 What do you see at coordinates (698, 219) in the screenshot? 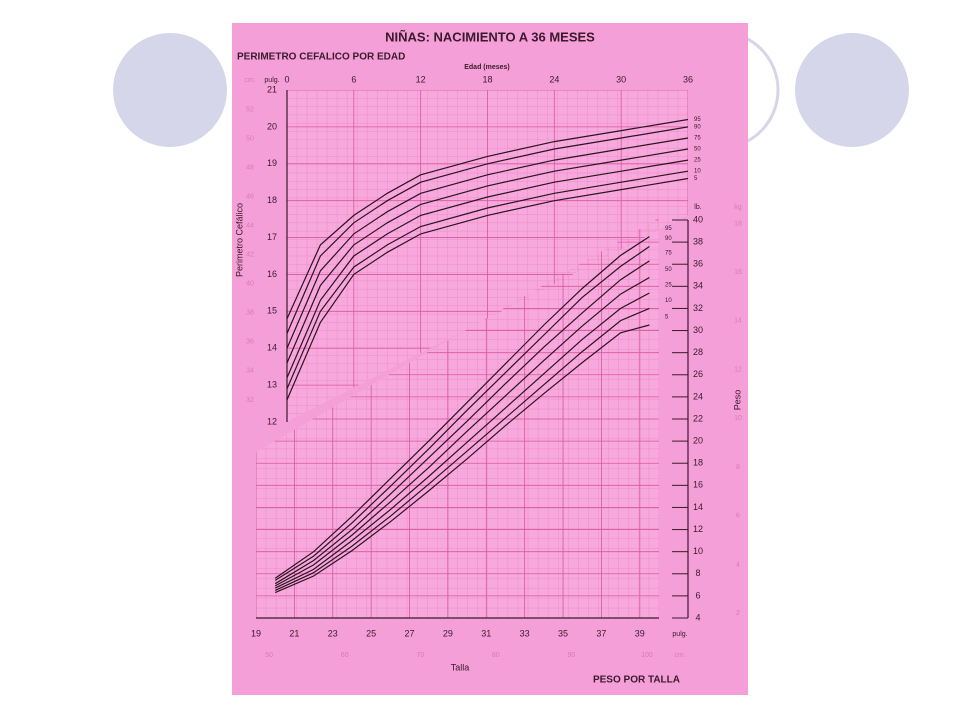
I see `y-tick-label: 40` at bounding box center [698, 219].